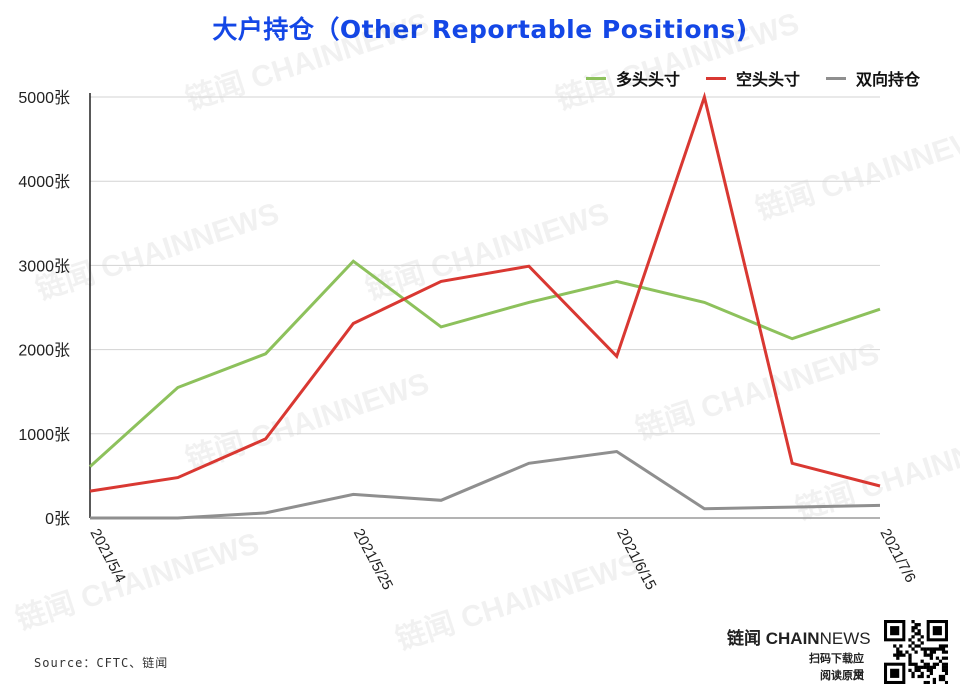 This screenshot has width=960, height=698. I want to click on brand-logo: 链闻 CHAINNEWS, so click(799, 636).